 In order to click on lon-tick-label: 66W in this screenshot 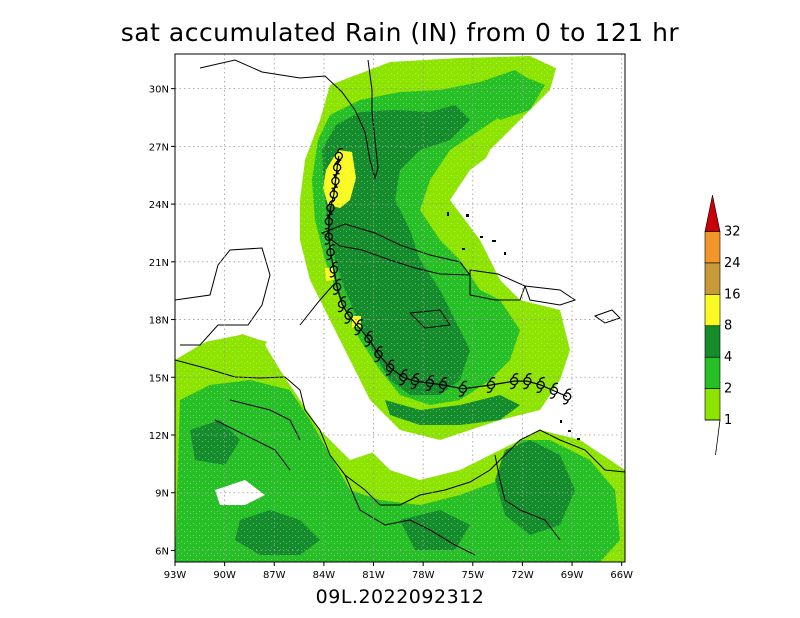, I will do `click(621, 575)`.